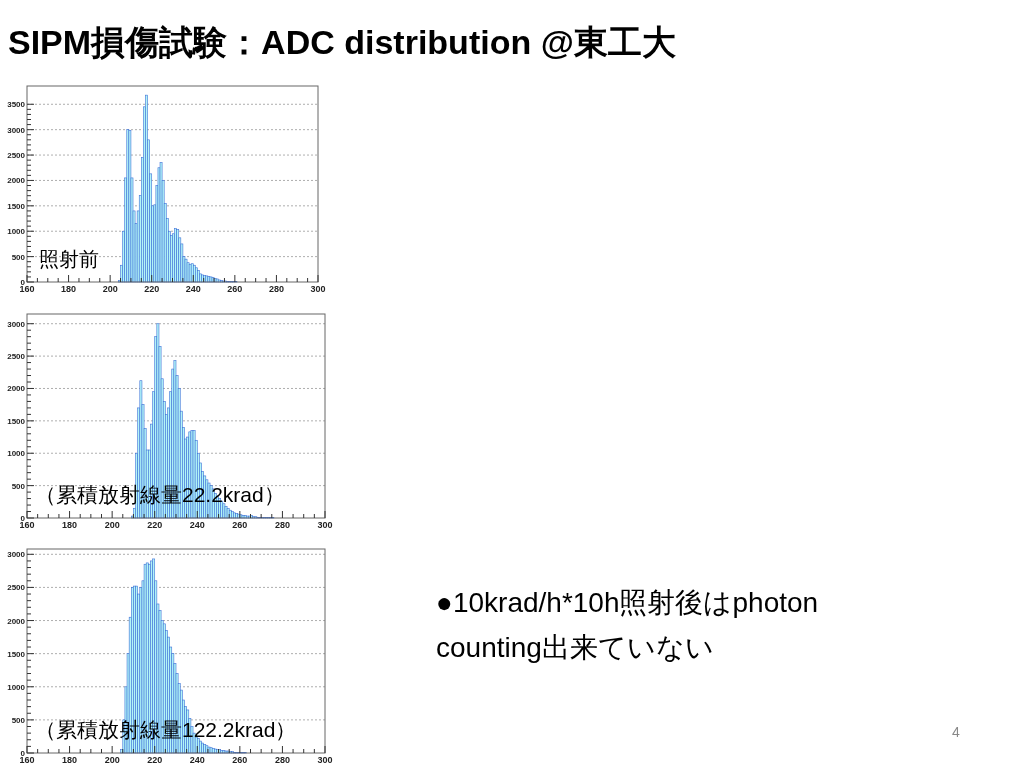  What do you see at coordinates (69, 259) in the screenshot?
I see `annotation: 照射前` at bounding box center [69, 259].